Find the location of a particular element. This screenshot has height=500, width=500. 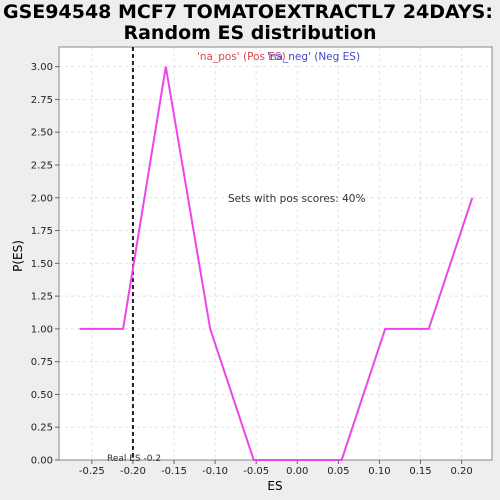

x-tick-label: -0.25 is located at coordinates (92, 471).